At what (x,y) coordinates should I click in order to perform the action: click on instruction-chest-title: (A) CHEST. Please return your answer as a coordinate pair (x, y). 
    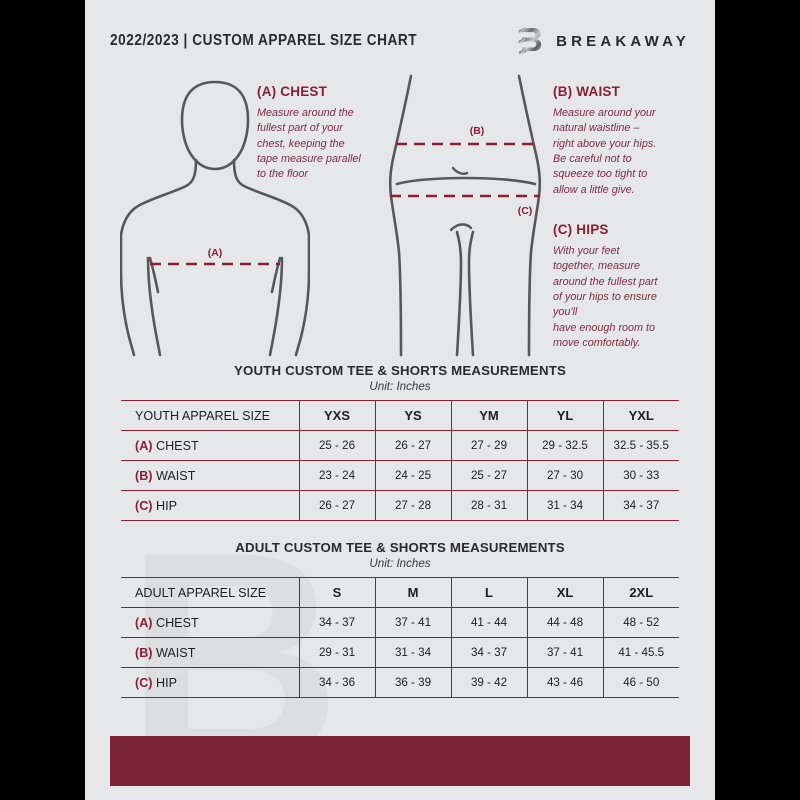
    Looking at the image, I should click on (292, 91).